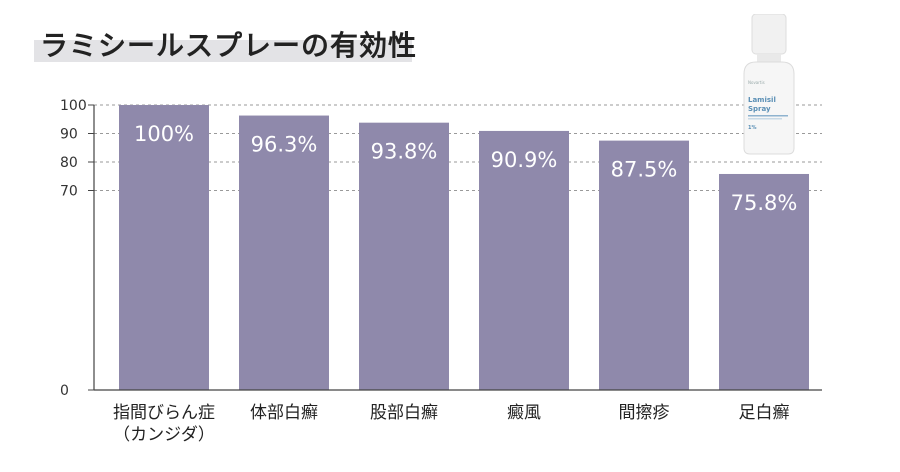 The width and height of the screenshot is (900, 472). What do you see at coordinates (524, 413) in the screenshot?
I see `x-category-label: 癜風` at bounding box center [524, 413].